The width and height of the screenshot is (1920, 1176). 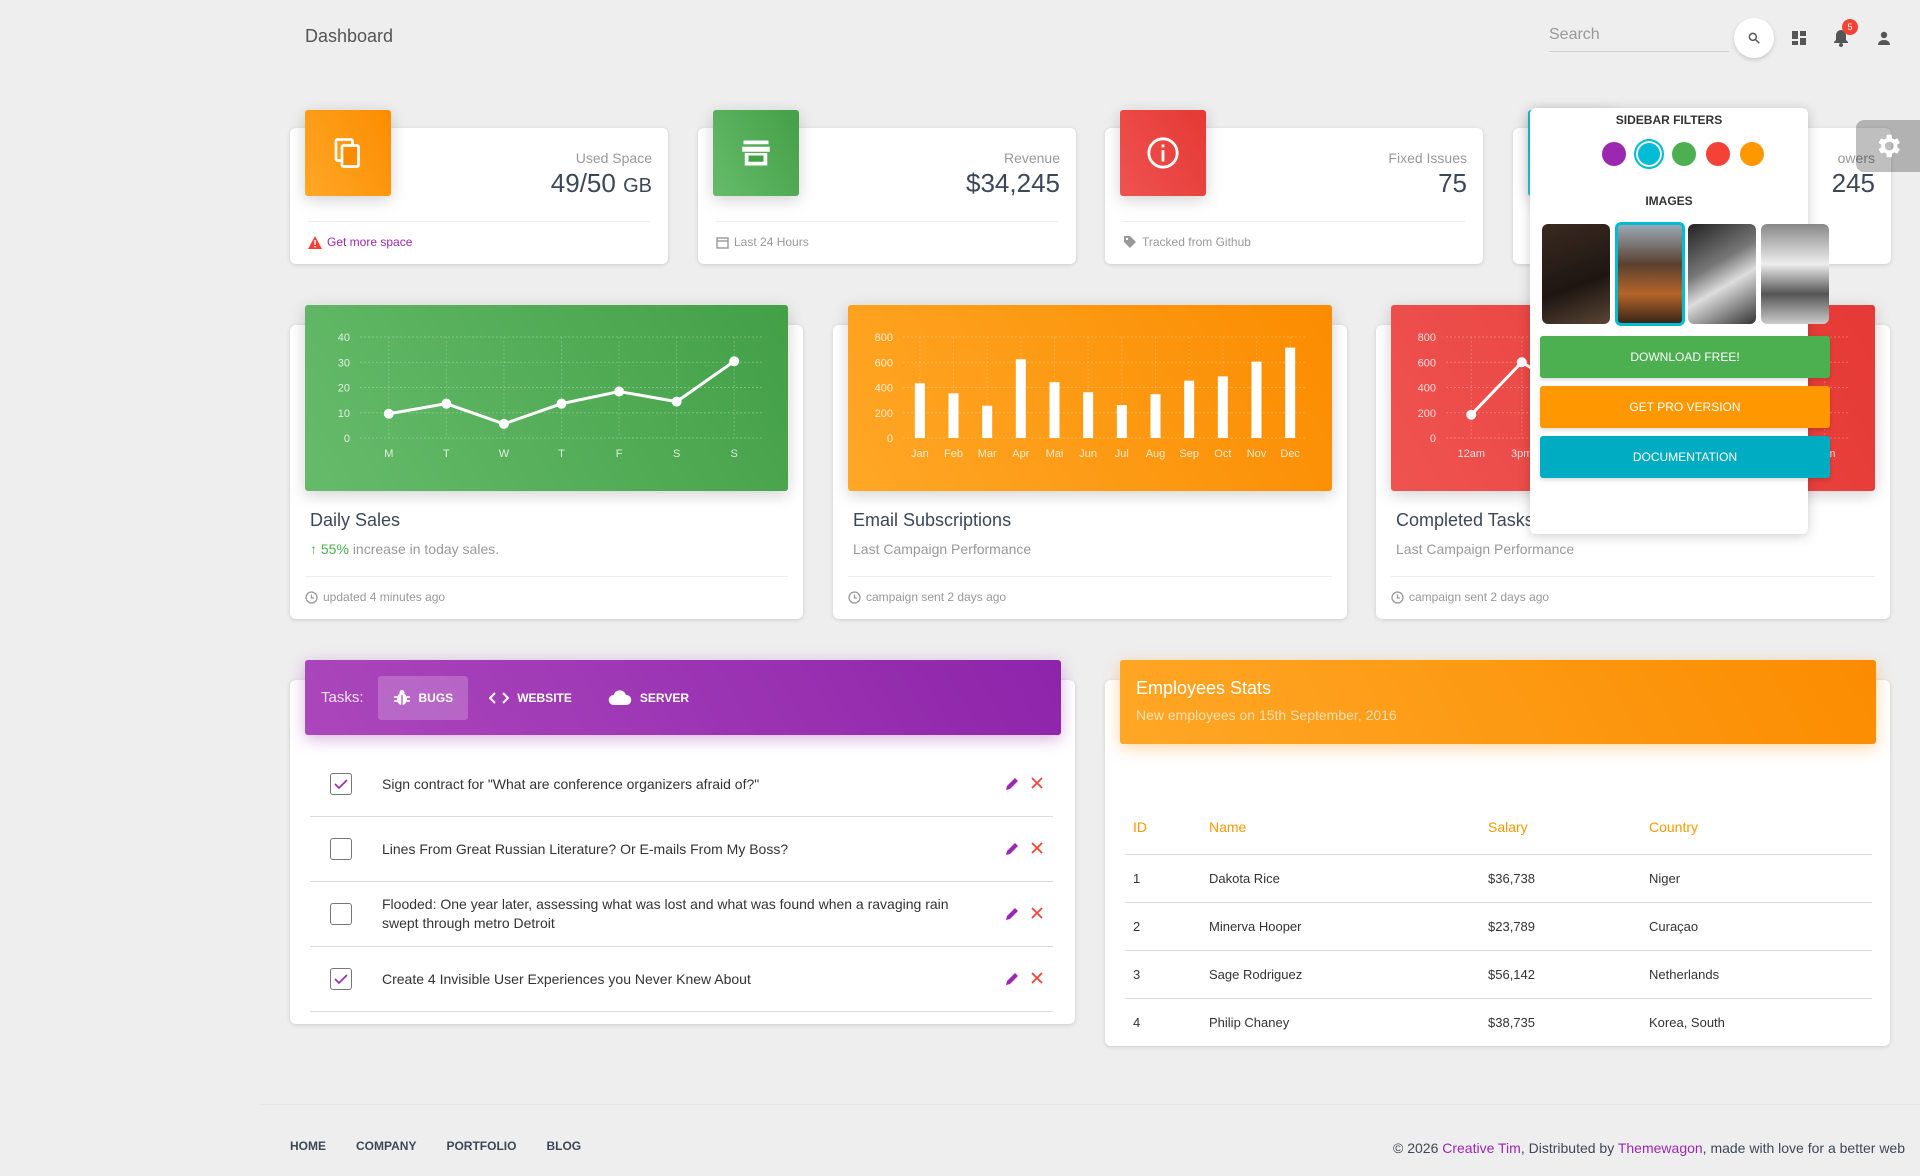 I want to click on tag-icon, so click(x=1130, y=242).